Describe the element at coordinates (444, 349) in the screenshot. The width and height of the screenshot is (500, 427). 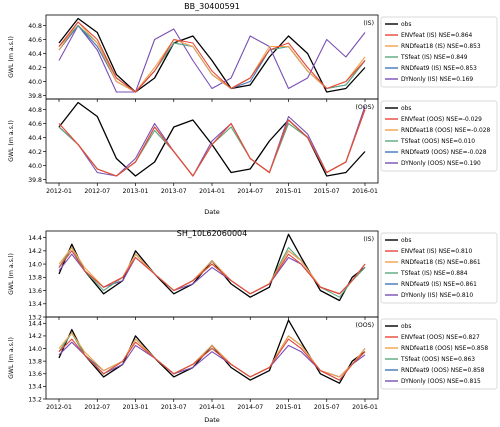
I see `legend-label: RNDfeat18 (OOS) NSE=0.858` at that location.